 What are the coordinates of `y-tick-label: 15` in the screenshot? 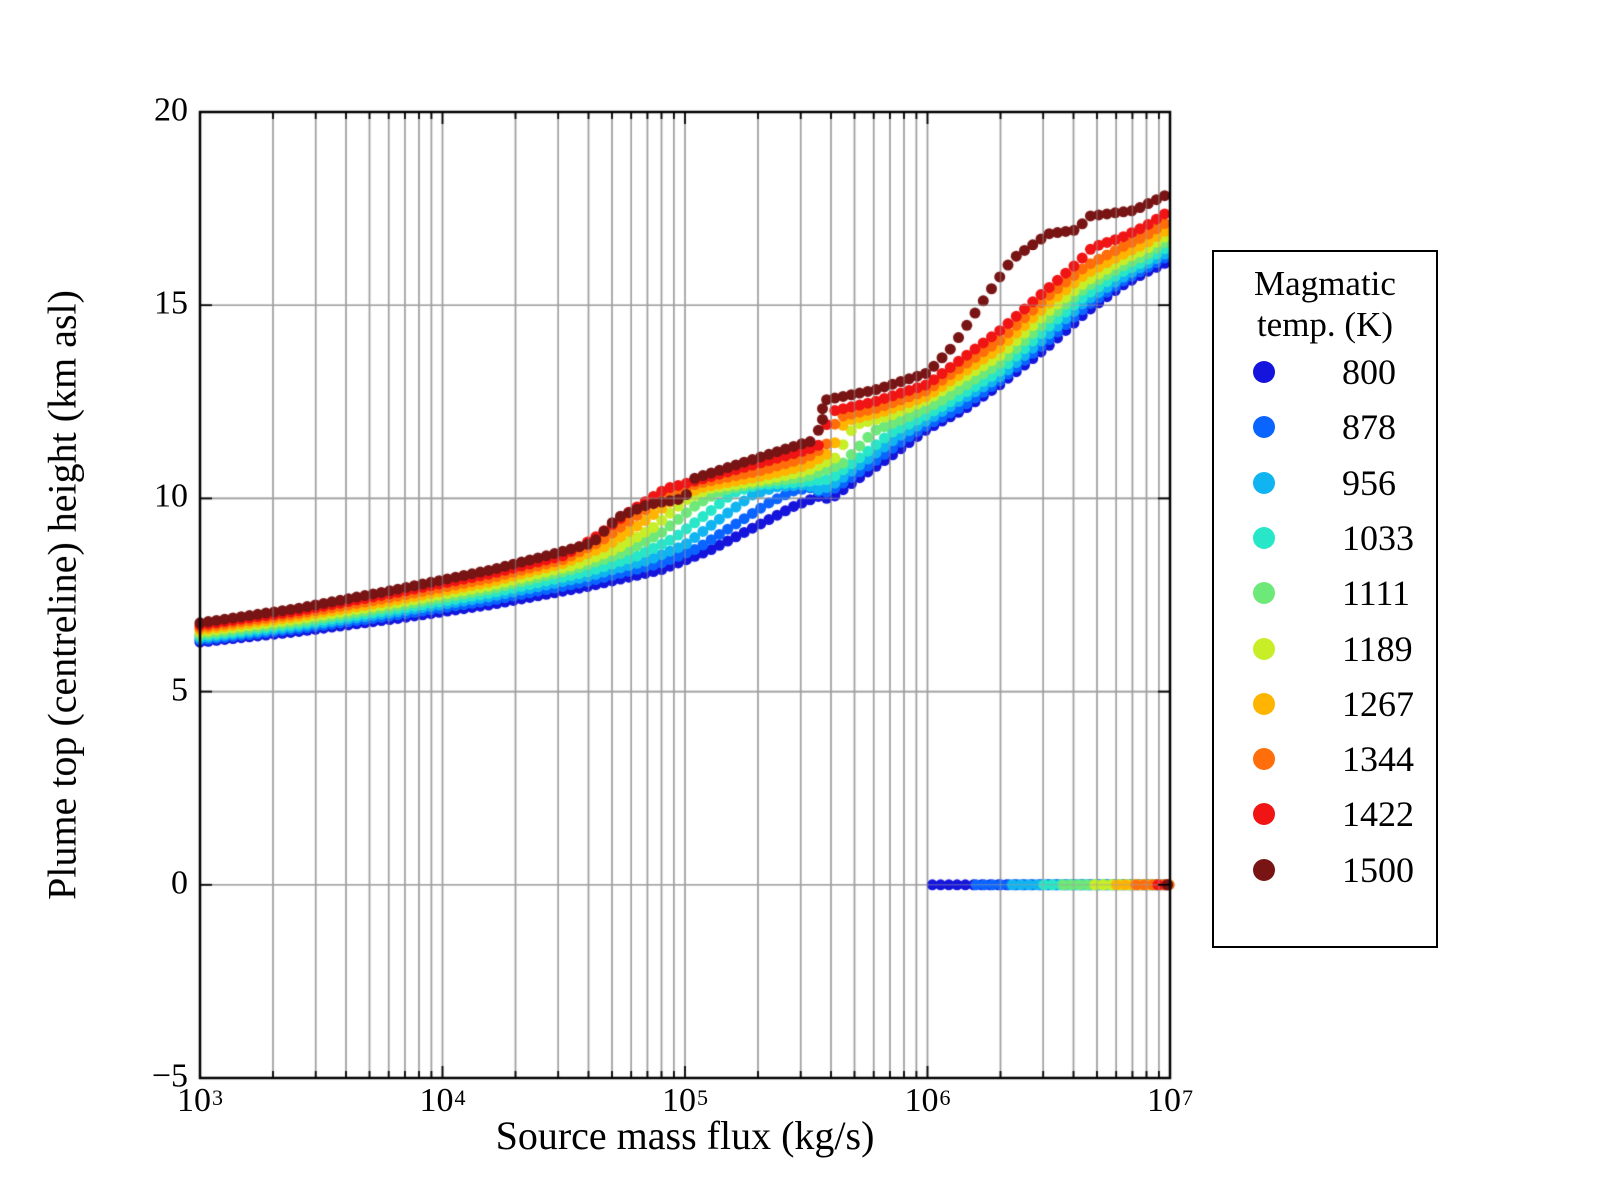 It's located at (171, 303).